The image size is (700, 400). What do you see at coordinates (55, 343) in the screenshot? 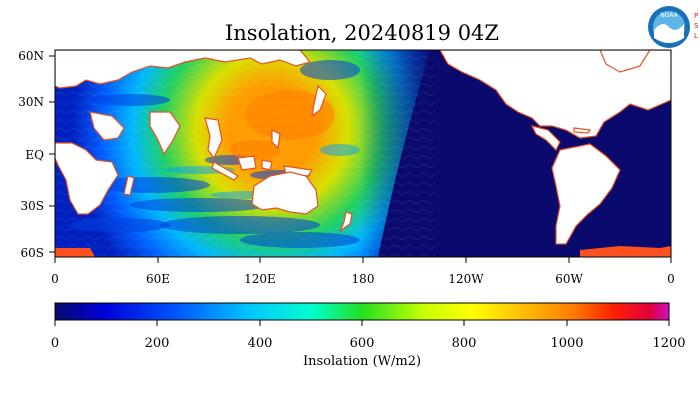
I see `colorbar-tick: 0` at bounding box center [55, 343].